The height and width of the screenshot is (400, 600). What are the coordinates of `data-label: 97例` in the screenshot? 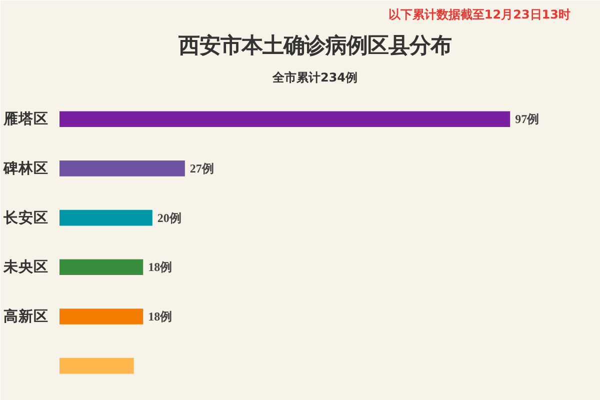 It's located at (527, 119).